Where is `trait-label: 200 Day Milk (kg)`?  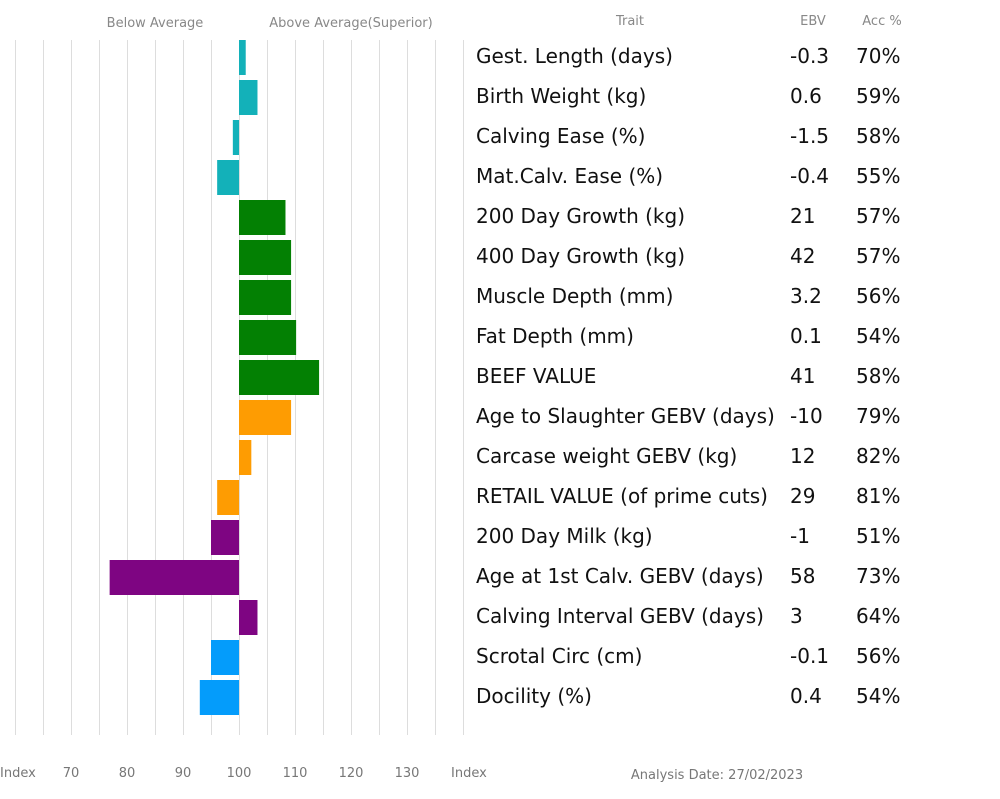
trait-label: 200 Day Milk (kg) is located at coordinates (564, 536).